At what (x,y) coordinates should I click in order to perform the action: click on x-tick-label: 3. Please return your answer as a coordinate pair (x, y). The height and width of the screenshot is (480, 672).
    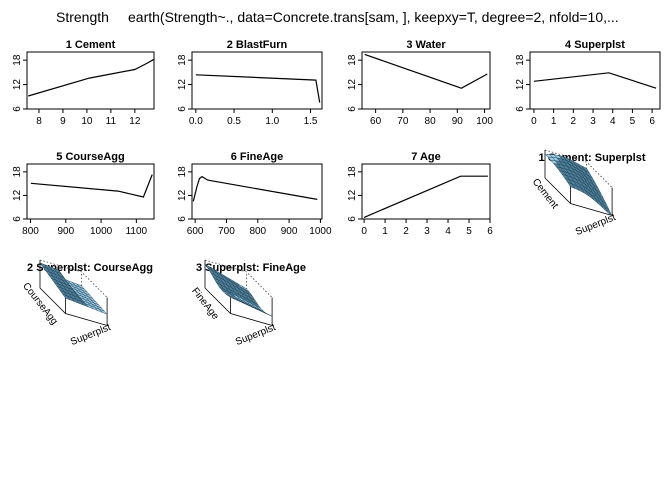
    Looking at the image, I should click on (593, 121).